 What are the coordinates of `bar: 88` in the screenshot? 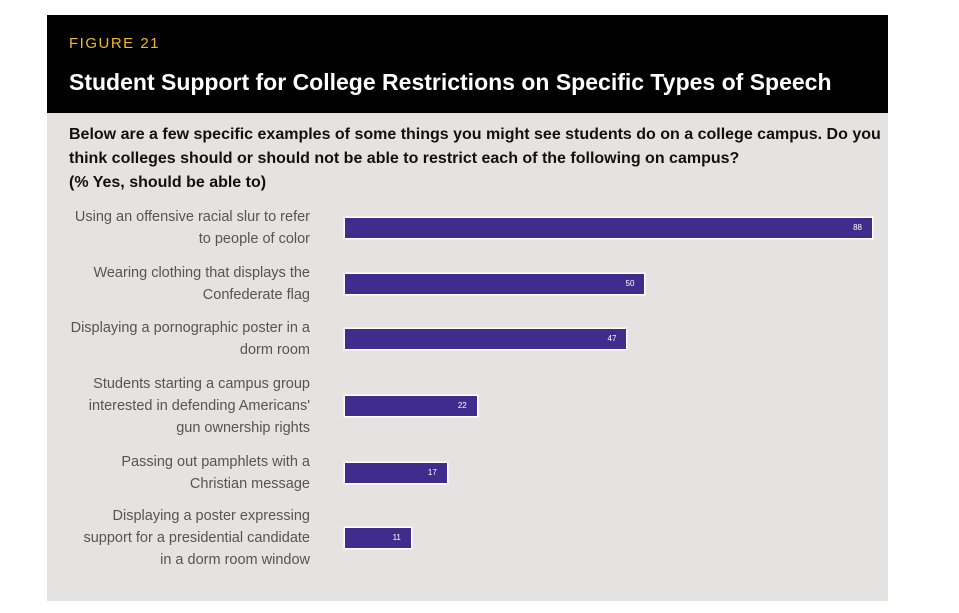 It's located at (608, 228).